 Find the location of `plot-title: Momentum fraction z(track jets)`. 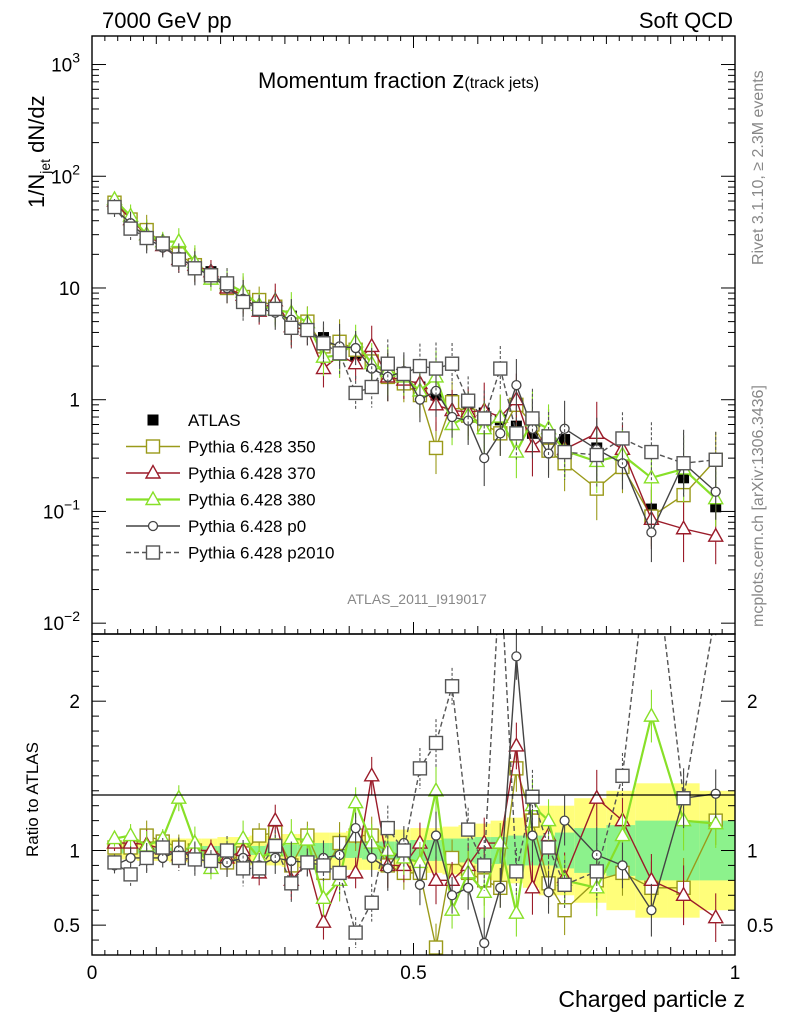

plot-title: Momentum fraction z(track jets) is located at coordinates (398, 80).